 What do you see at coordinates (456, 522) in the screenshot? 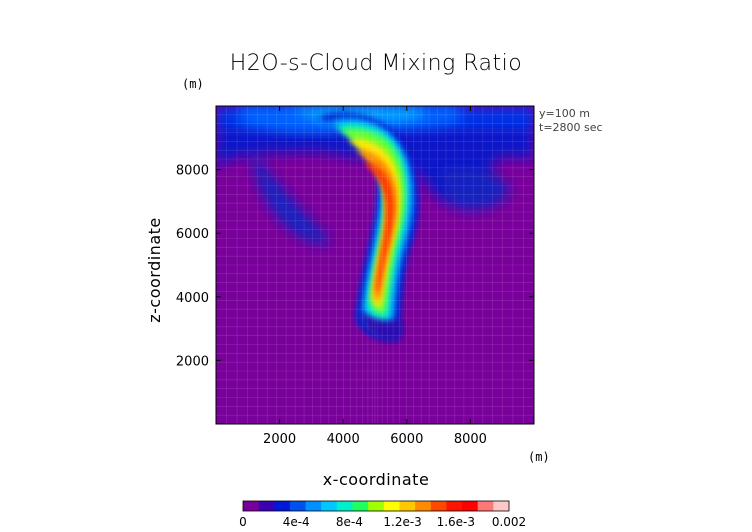
I see `colorbar-tick-label: 1.6e-3` at bounding box center [456, 522].